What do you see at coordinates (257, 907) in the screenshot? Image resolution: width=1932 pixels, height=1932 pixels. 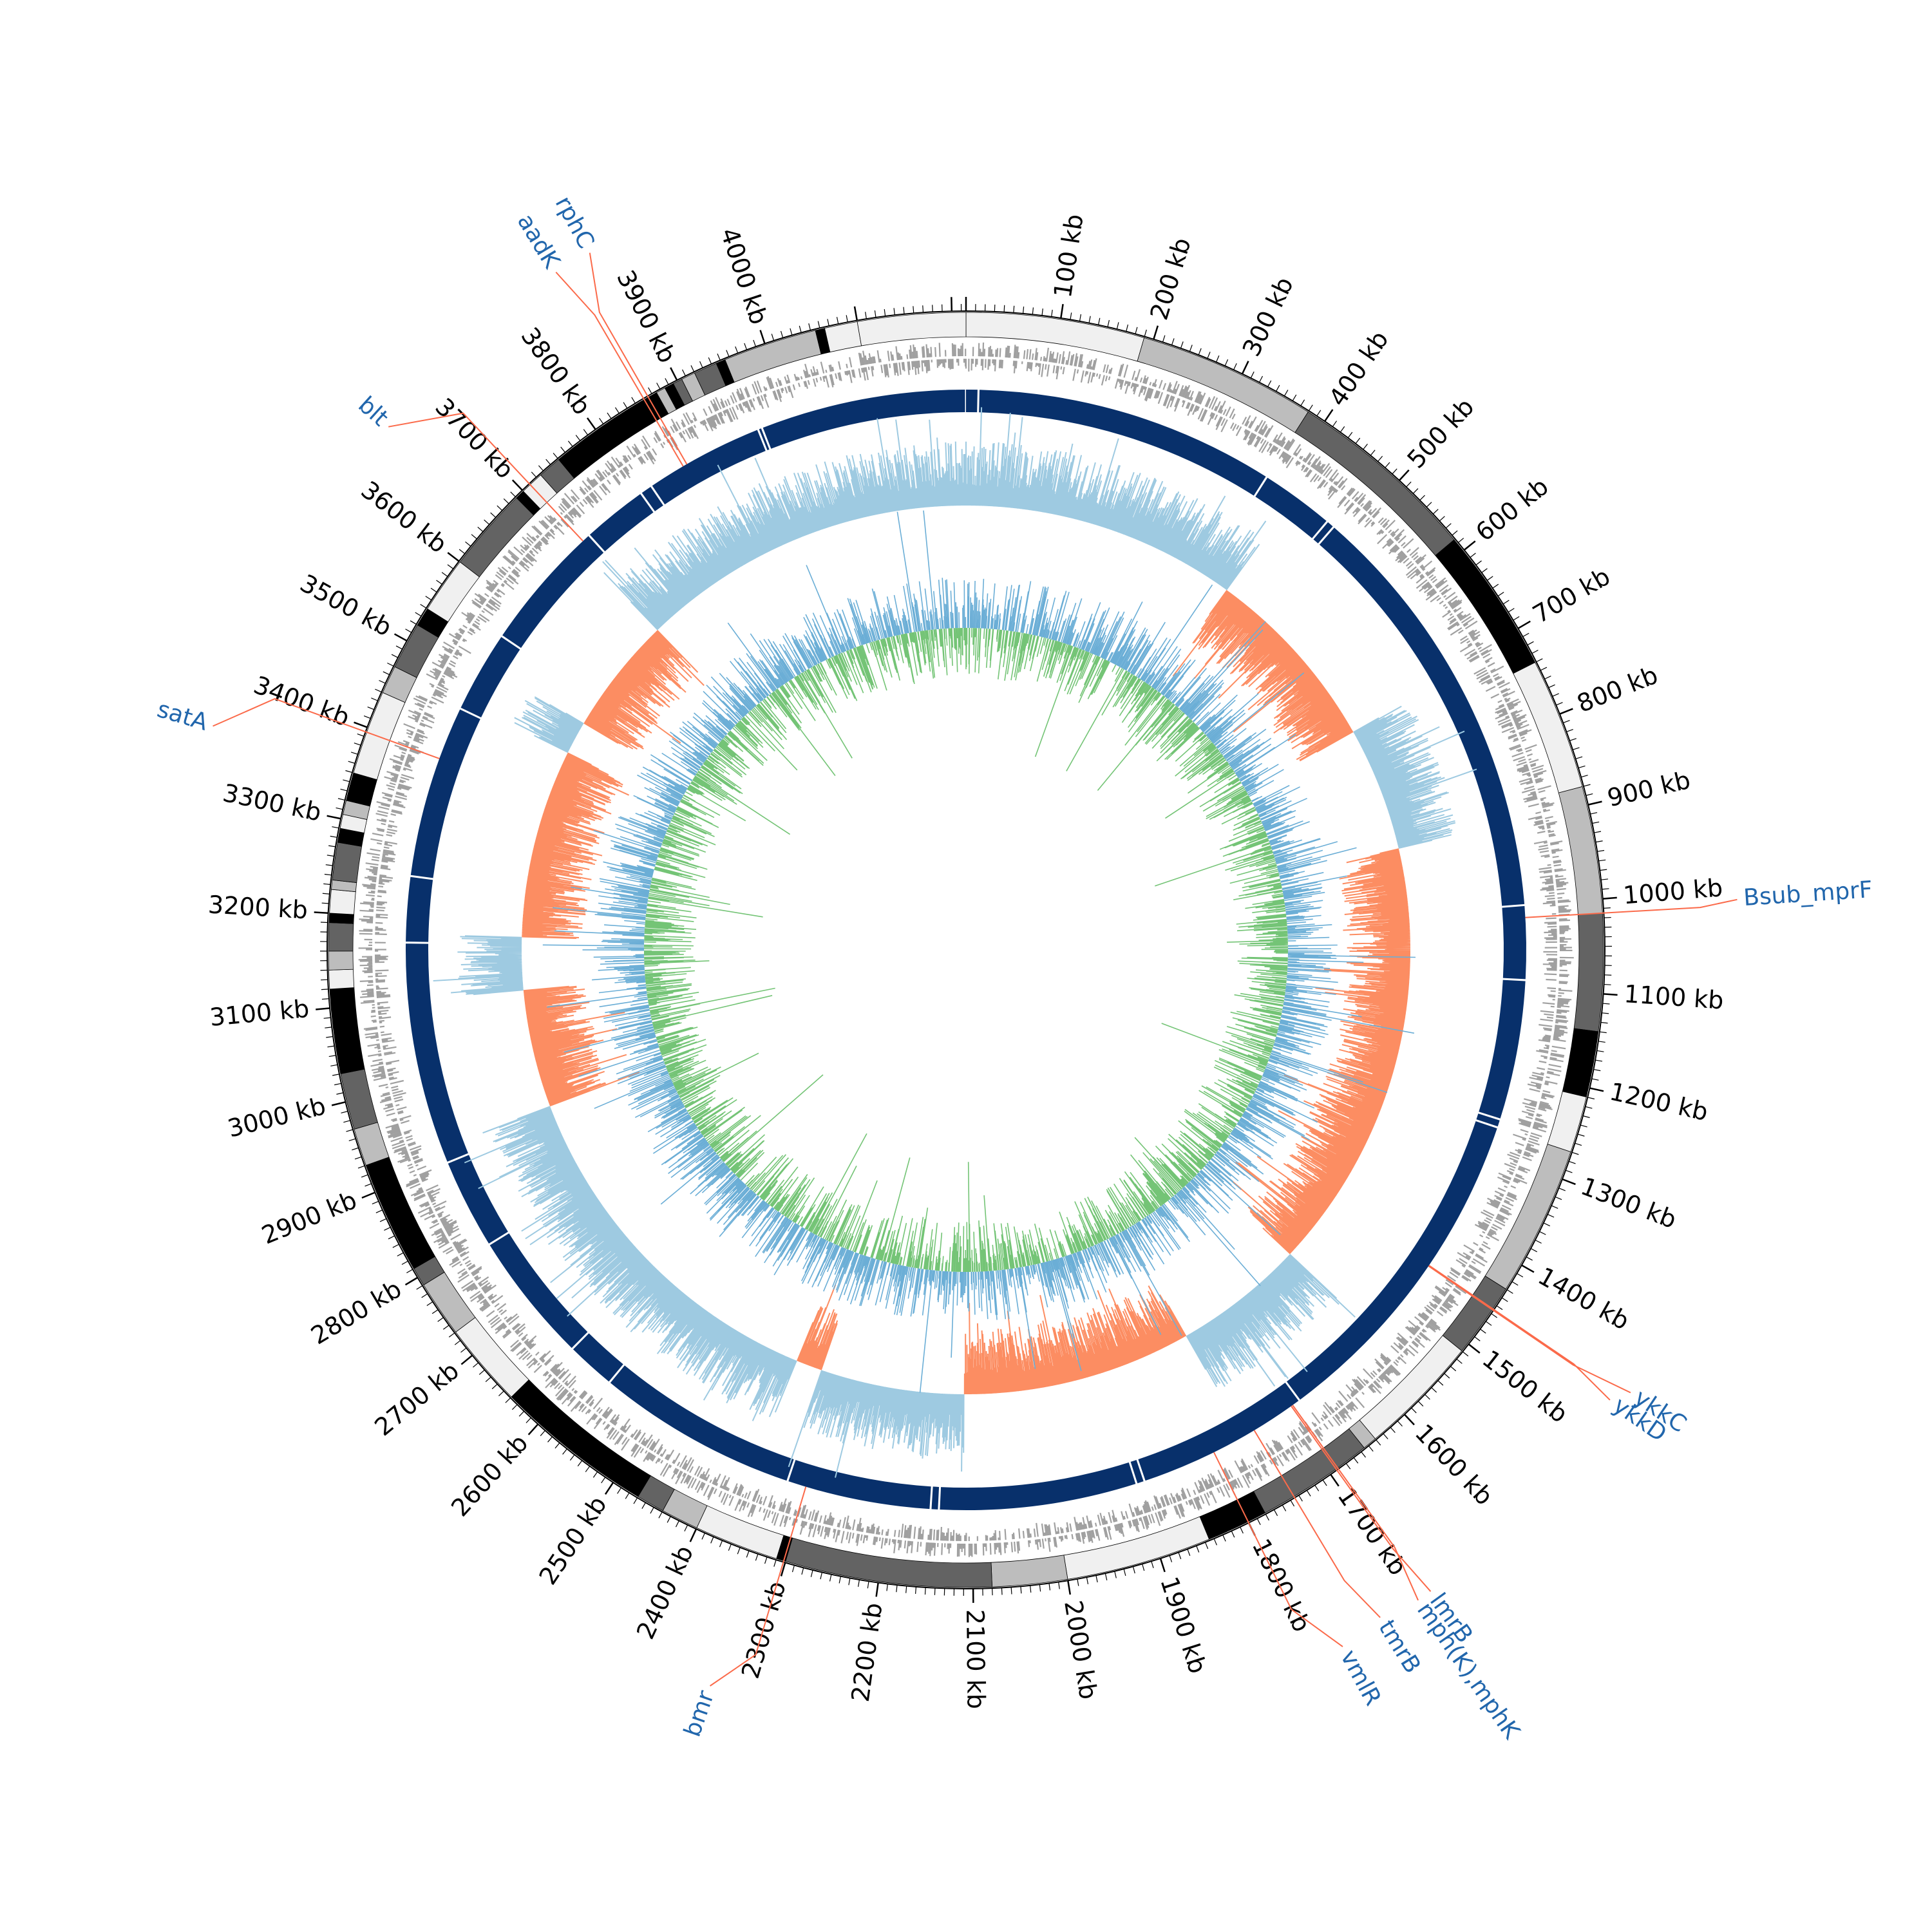 I see `scale-label: 3200 kb` at bounding box center [257, 907].